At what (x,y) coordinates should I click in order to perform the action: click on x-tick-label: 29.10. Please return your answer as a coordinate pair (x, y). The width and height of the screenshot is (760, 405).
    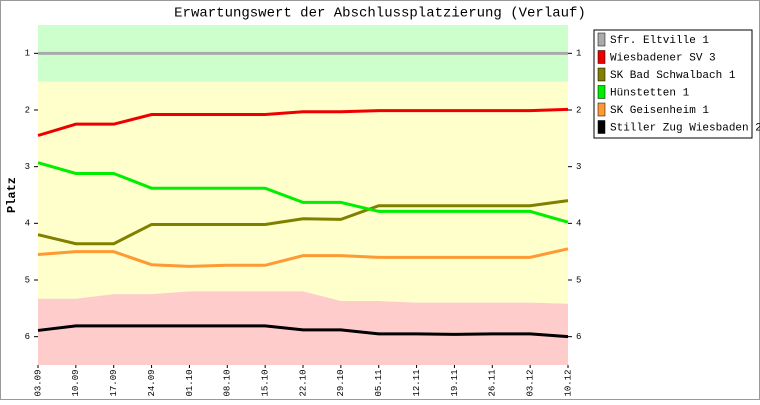
    Looking at the image, I should click on (341, 382).